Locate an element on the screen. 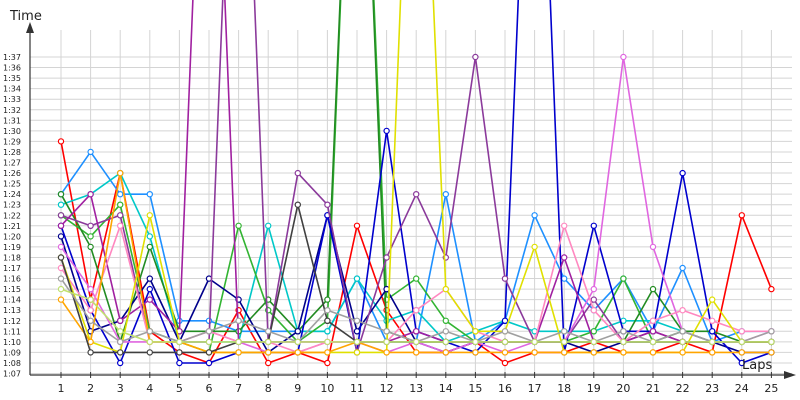 This screenshot has height=400, width=800. x-tick-label: 12 is located at coordinates (387, 388).